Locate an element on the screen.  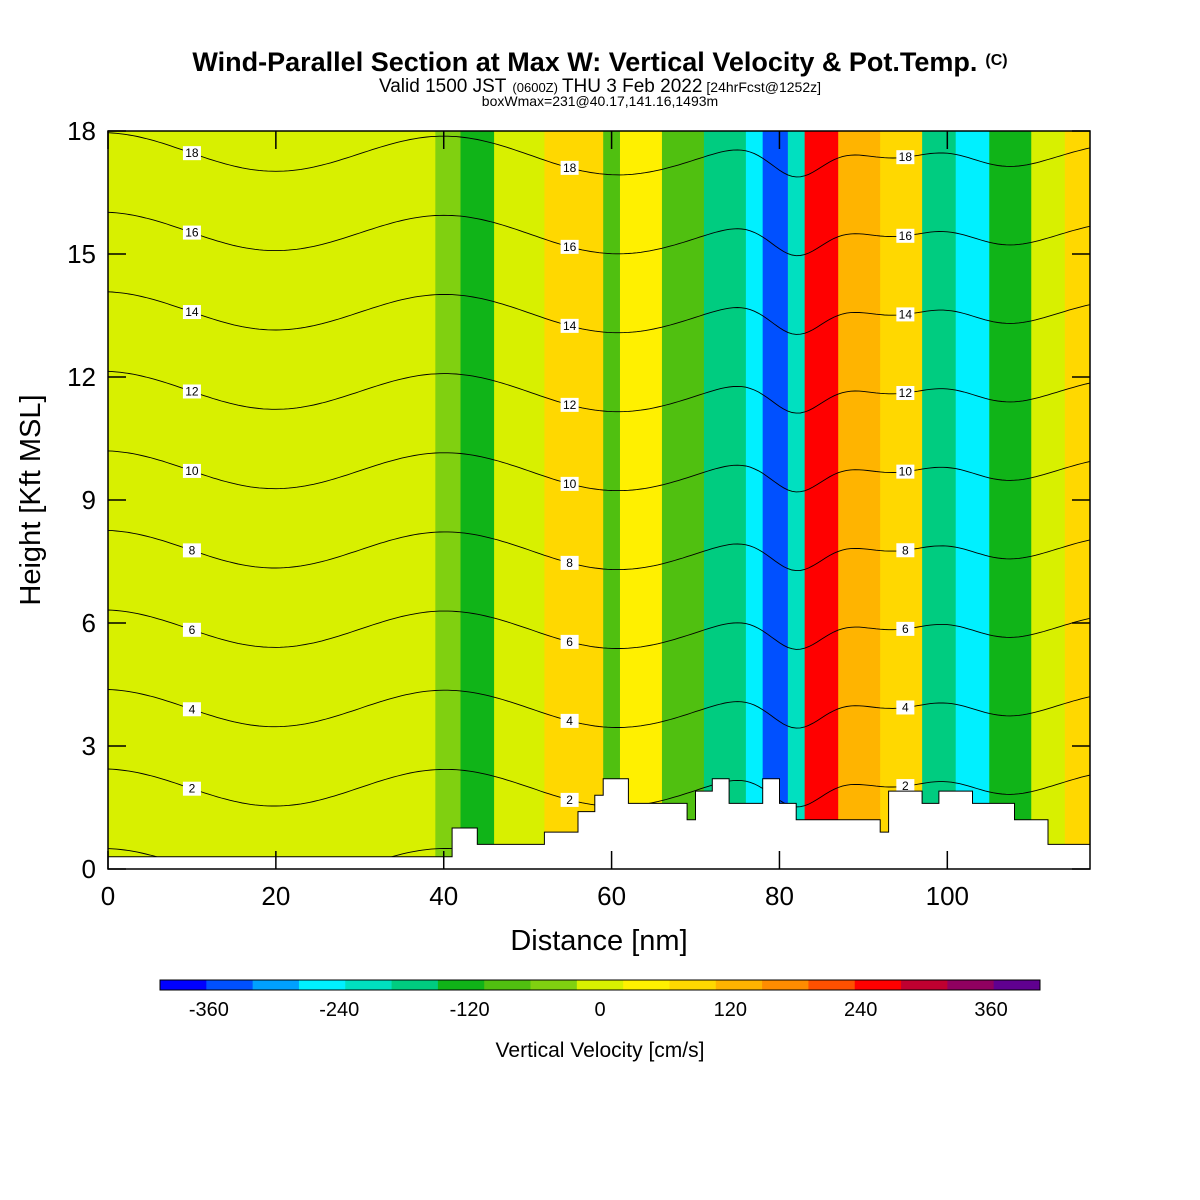
contour-label-8-0: 8 is located at coordinates (191, 550).